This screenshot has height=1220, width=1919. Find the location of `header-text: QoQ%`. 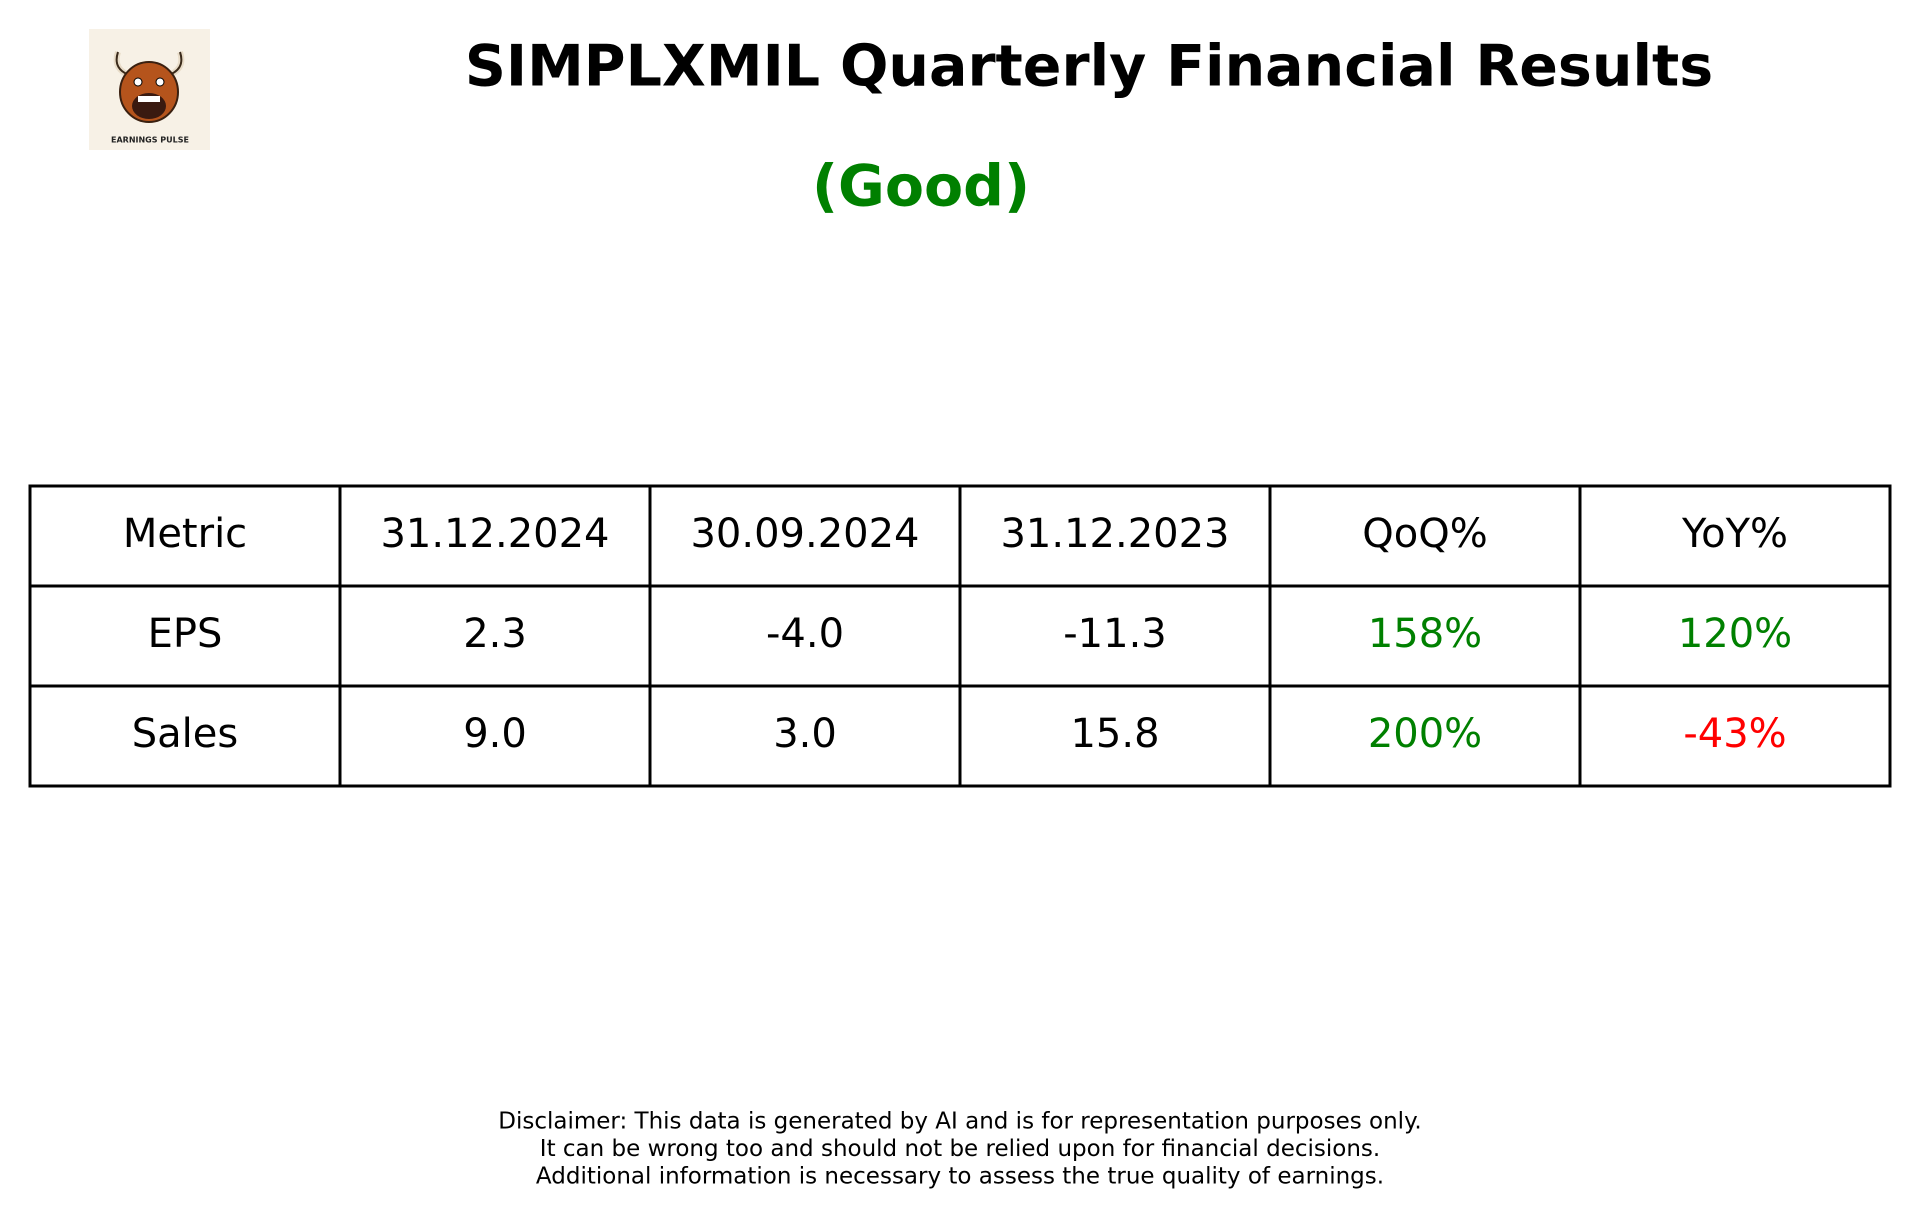

header-text: QoQ% is located at coordinates (1424, 534).